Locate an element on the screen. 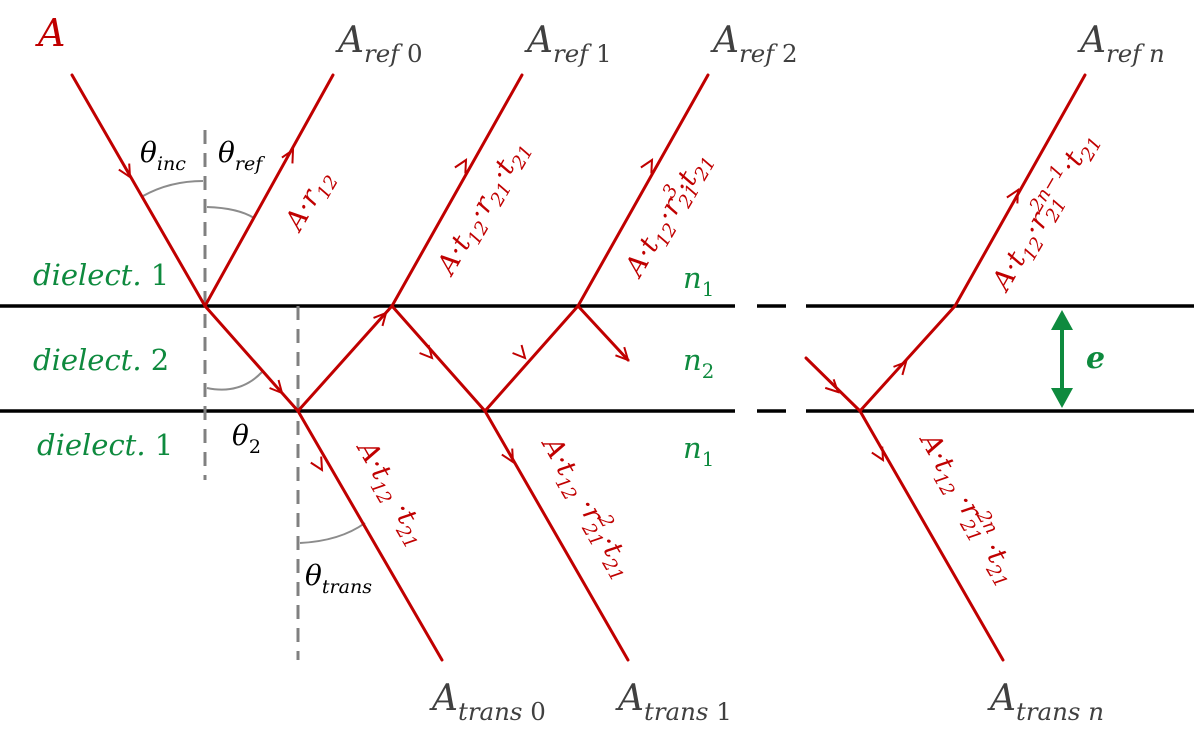 This screenshot has height=736, width=1194. reflected-label-n: Aref n is located at coordinates (1121, 44).